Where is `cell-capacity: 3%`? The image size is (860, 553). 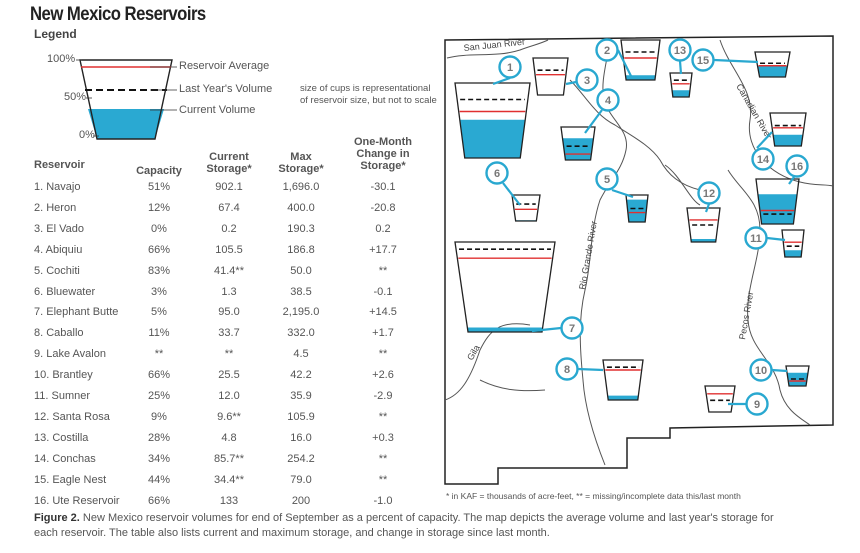 cell-capacity: 3% is located at coordinates (159, 291).